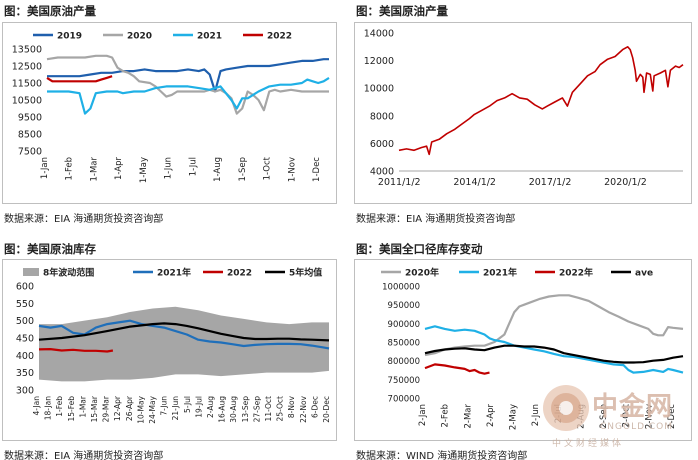 This screenshot has height=460, width=698. Describe the element at coordinates (649, 416) in the screenshot. I see `x-tick-label: 2-Nov` at that location.